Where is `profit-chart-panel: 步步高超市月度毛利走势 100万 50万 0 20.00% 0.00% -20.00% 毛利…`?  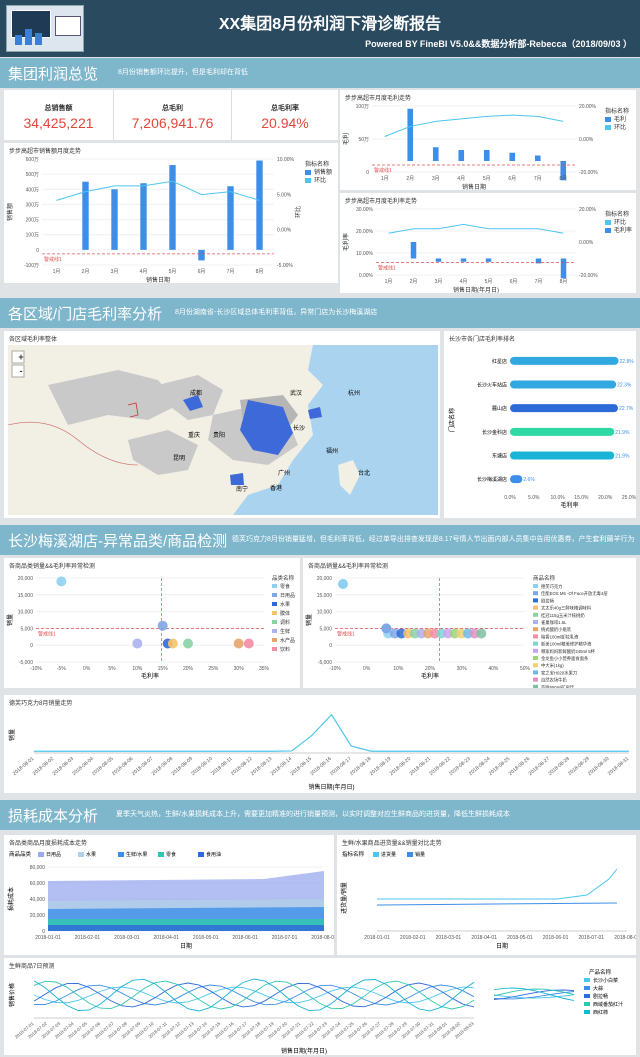 profit-chart-panel: 步步高超市月度毛利走势 100万 50万 0 20.00% 0.00% -20.00% 毛利… is located at coordinates (488, 140).